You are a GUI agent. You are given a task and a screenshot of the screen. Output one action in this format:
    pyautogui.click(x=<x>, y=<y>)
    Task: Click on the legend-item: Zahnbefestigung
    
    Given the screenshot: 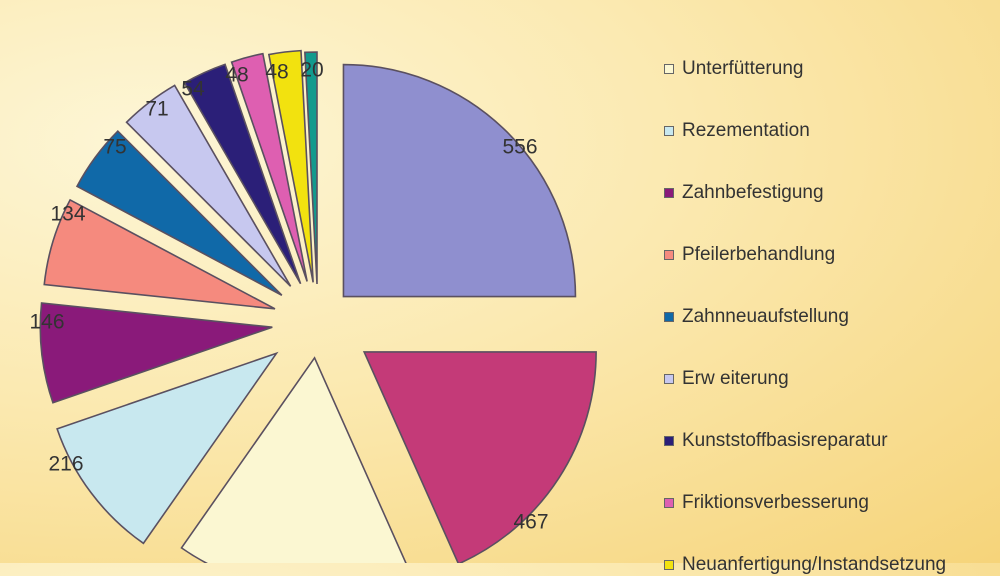 What is the action you would take?
    pyautogui.click(x=744, y=193)
    